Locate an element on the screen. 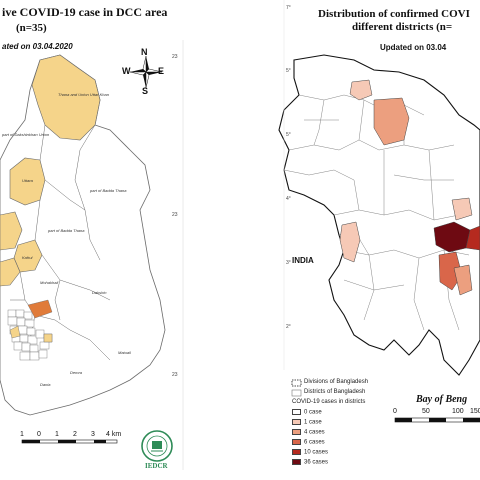 The width and height of the screenshot is (480, 480). sea-label: Bay of Beng is located at coordinates (442, 399).